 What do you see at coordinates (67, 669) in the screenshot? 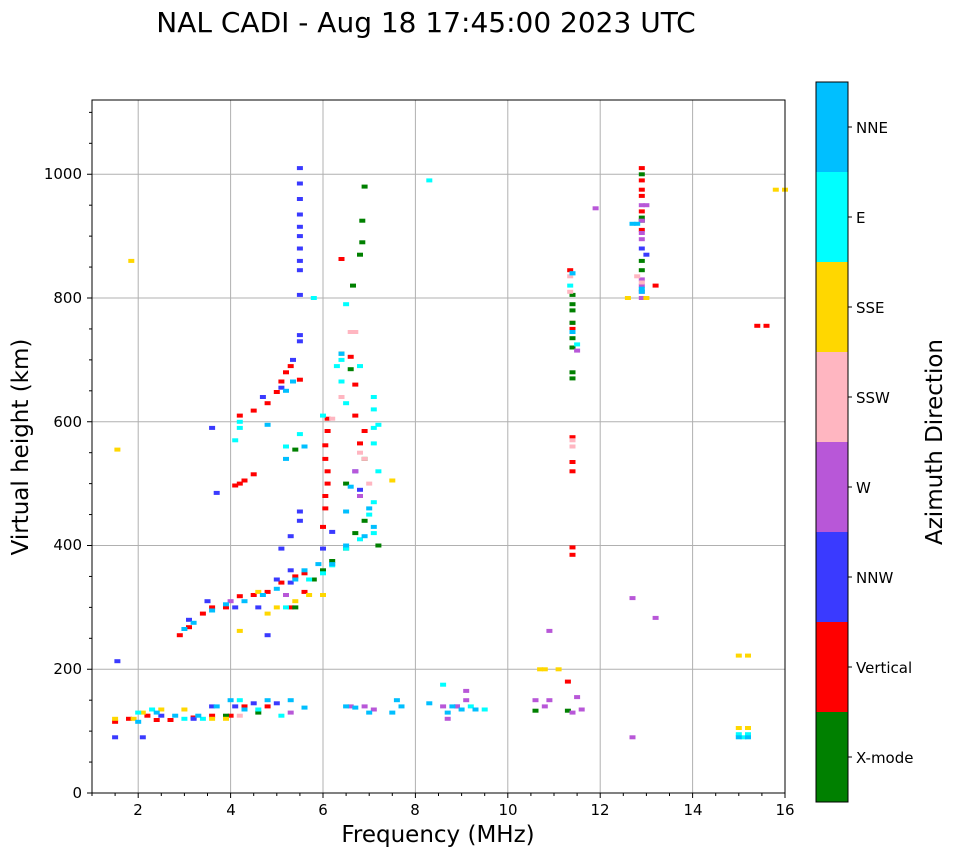
I see `y-tick-label-200: 200` at bounding box center [67, 669].